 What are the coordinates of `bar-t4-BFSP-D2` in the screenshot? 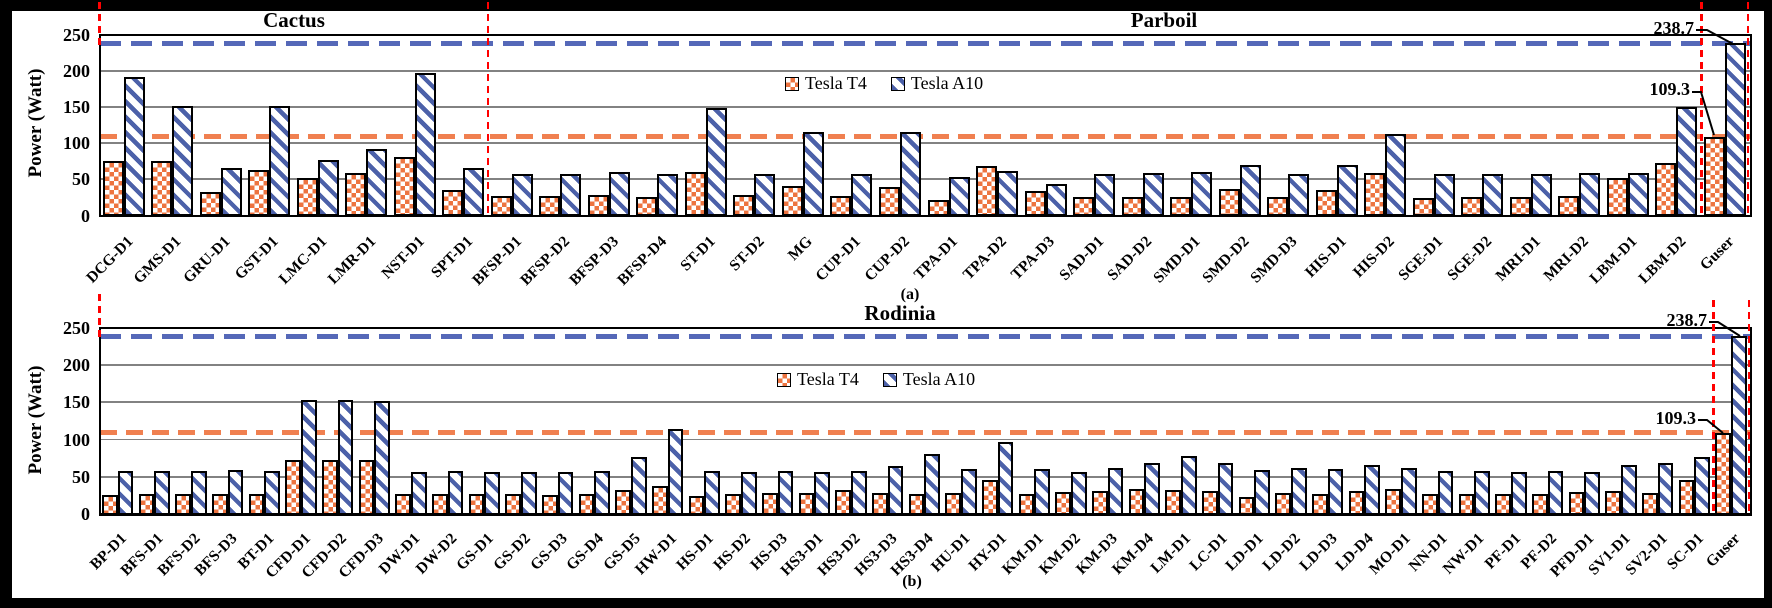 It's located at (550, 206).